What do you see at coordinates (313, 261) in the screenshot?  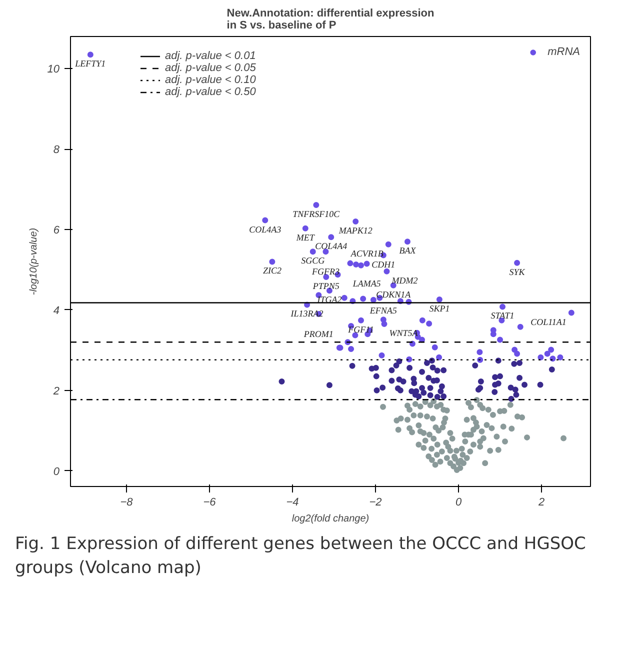 I see `annotation: SGCG` at bounding box center [313, 261].